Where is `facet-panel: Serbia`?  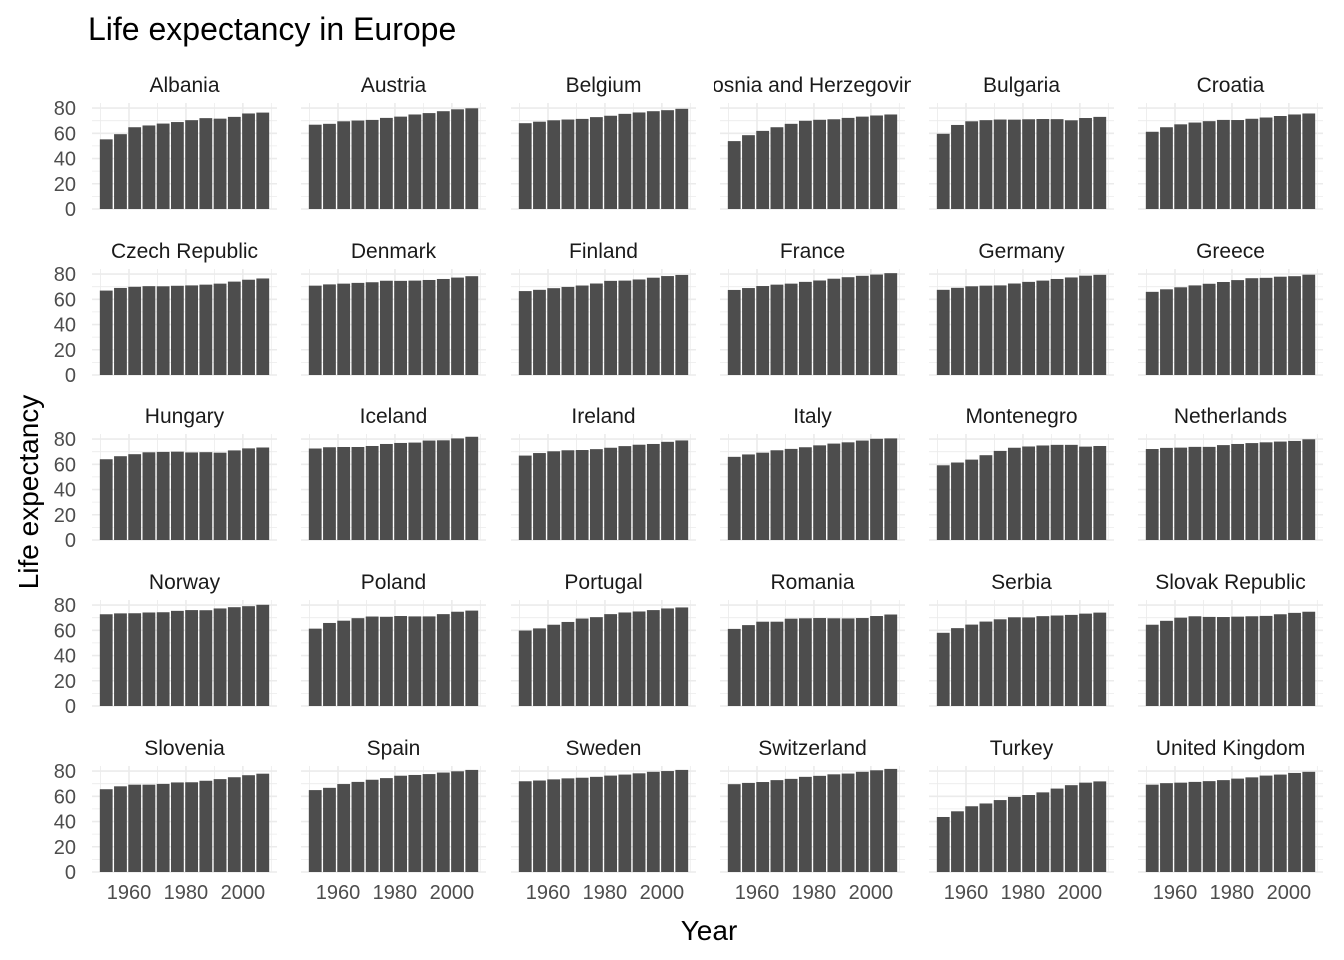
facet-panel: Serbia is located at coordinates (1021, 639).